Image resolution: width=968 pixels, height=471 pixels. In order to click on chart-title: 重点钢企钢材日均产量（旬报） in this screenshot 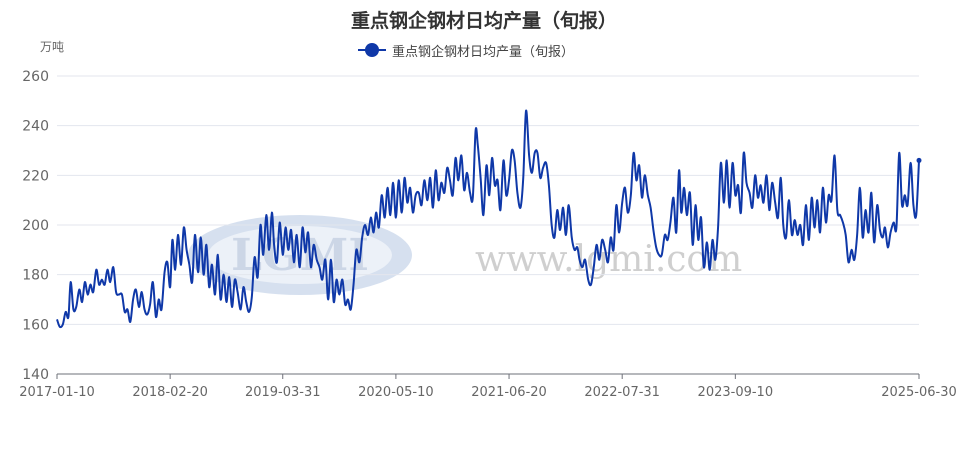, I will do `click(483, 21)`.